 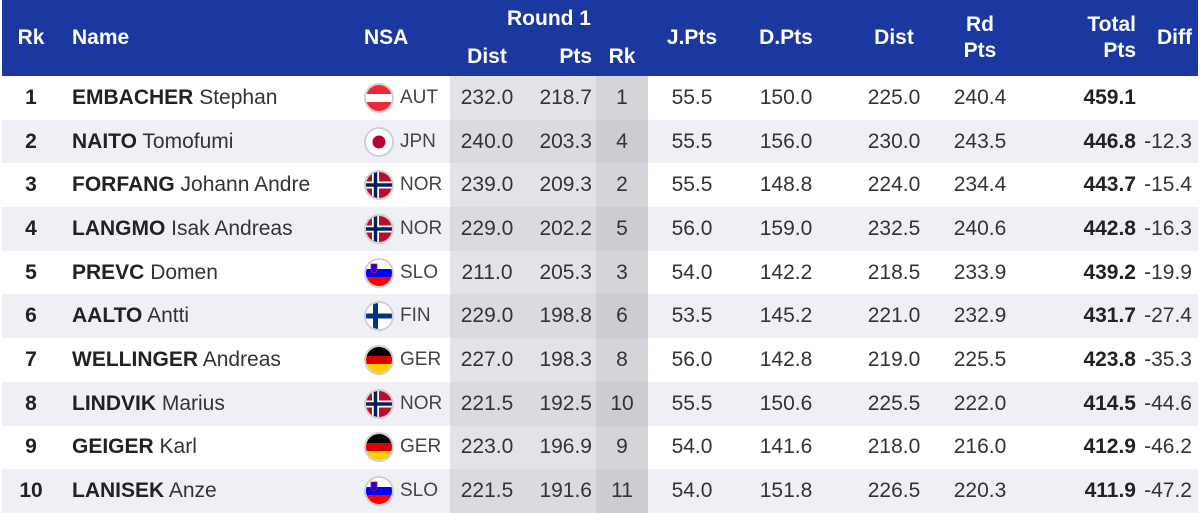 I want to click on rank-cell: 10, so click(x=31, y=491).